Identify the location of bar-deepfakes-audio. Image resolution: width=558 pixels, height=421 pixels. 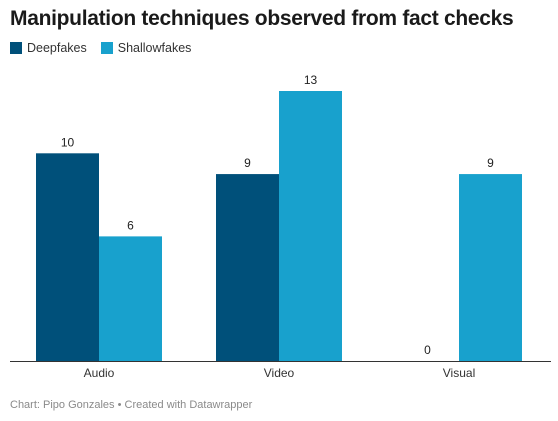
(67, 257).